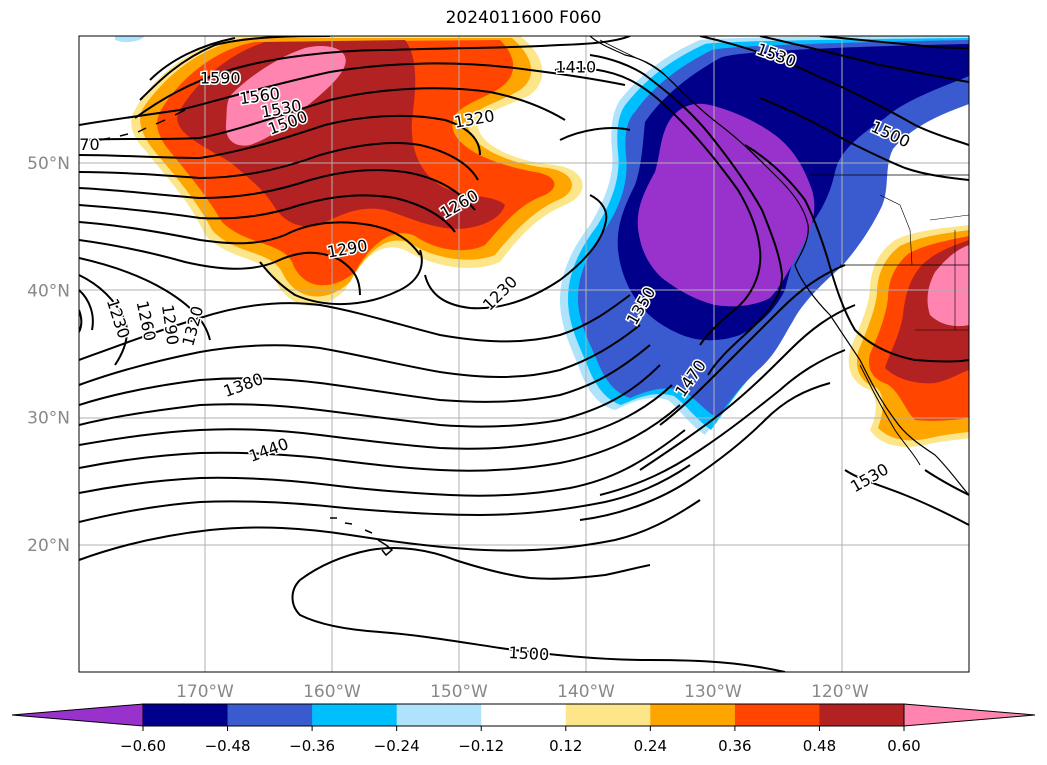 Image resolution: width=1047 pixels, height=765 pixels. I want to click on contour-label: 1560, so click(260, 95).